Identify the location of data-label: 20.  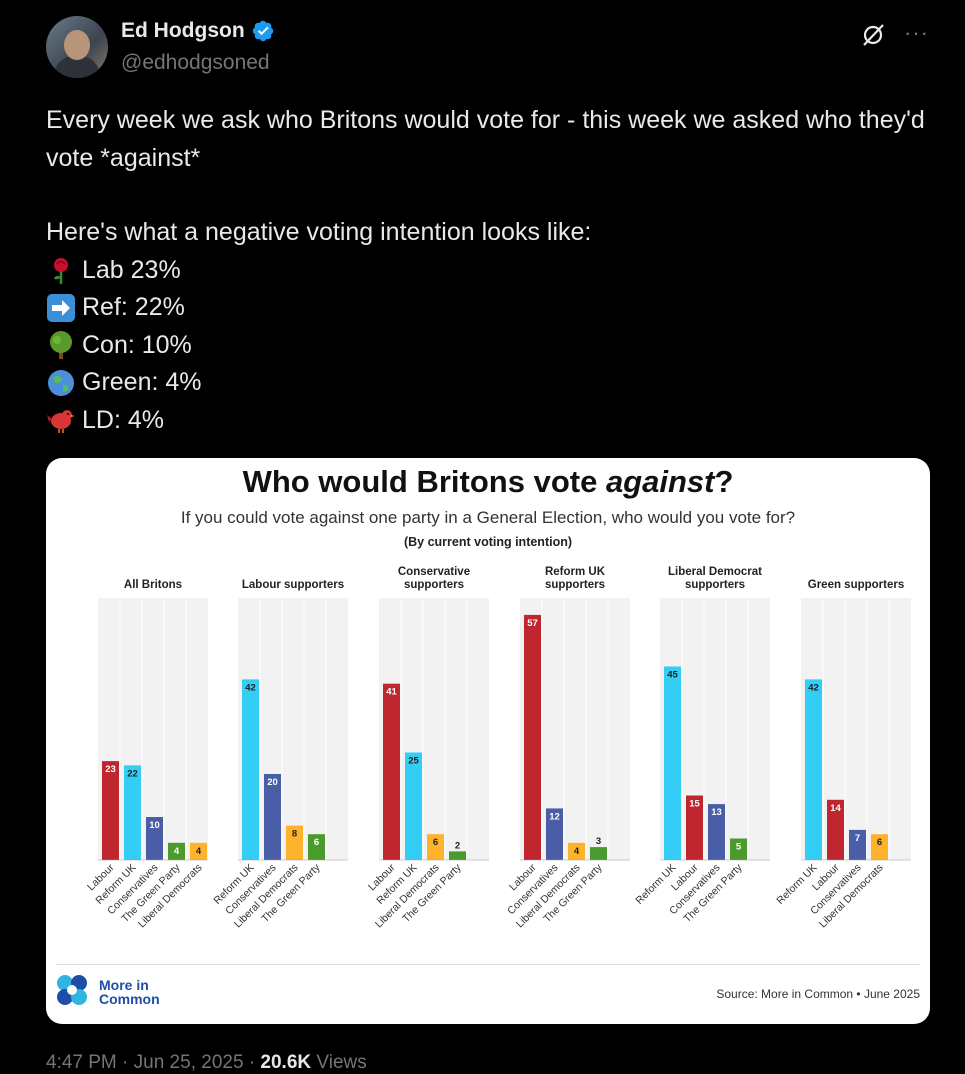
(272, 782).